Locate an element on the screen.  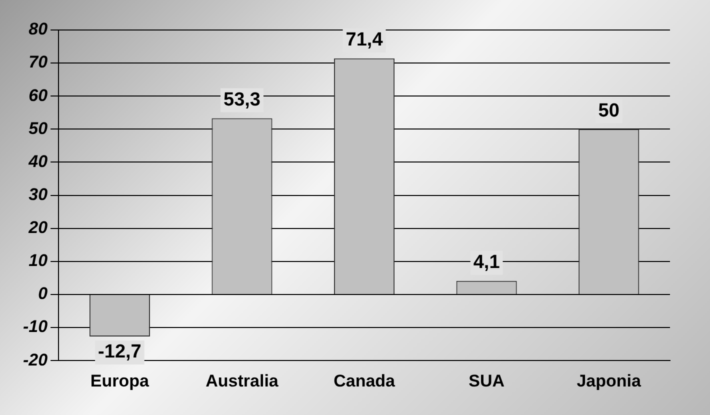
data-label: 50 is located at coordinates (609, 111).